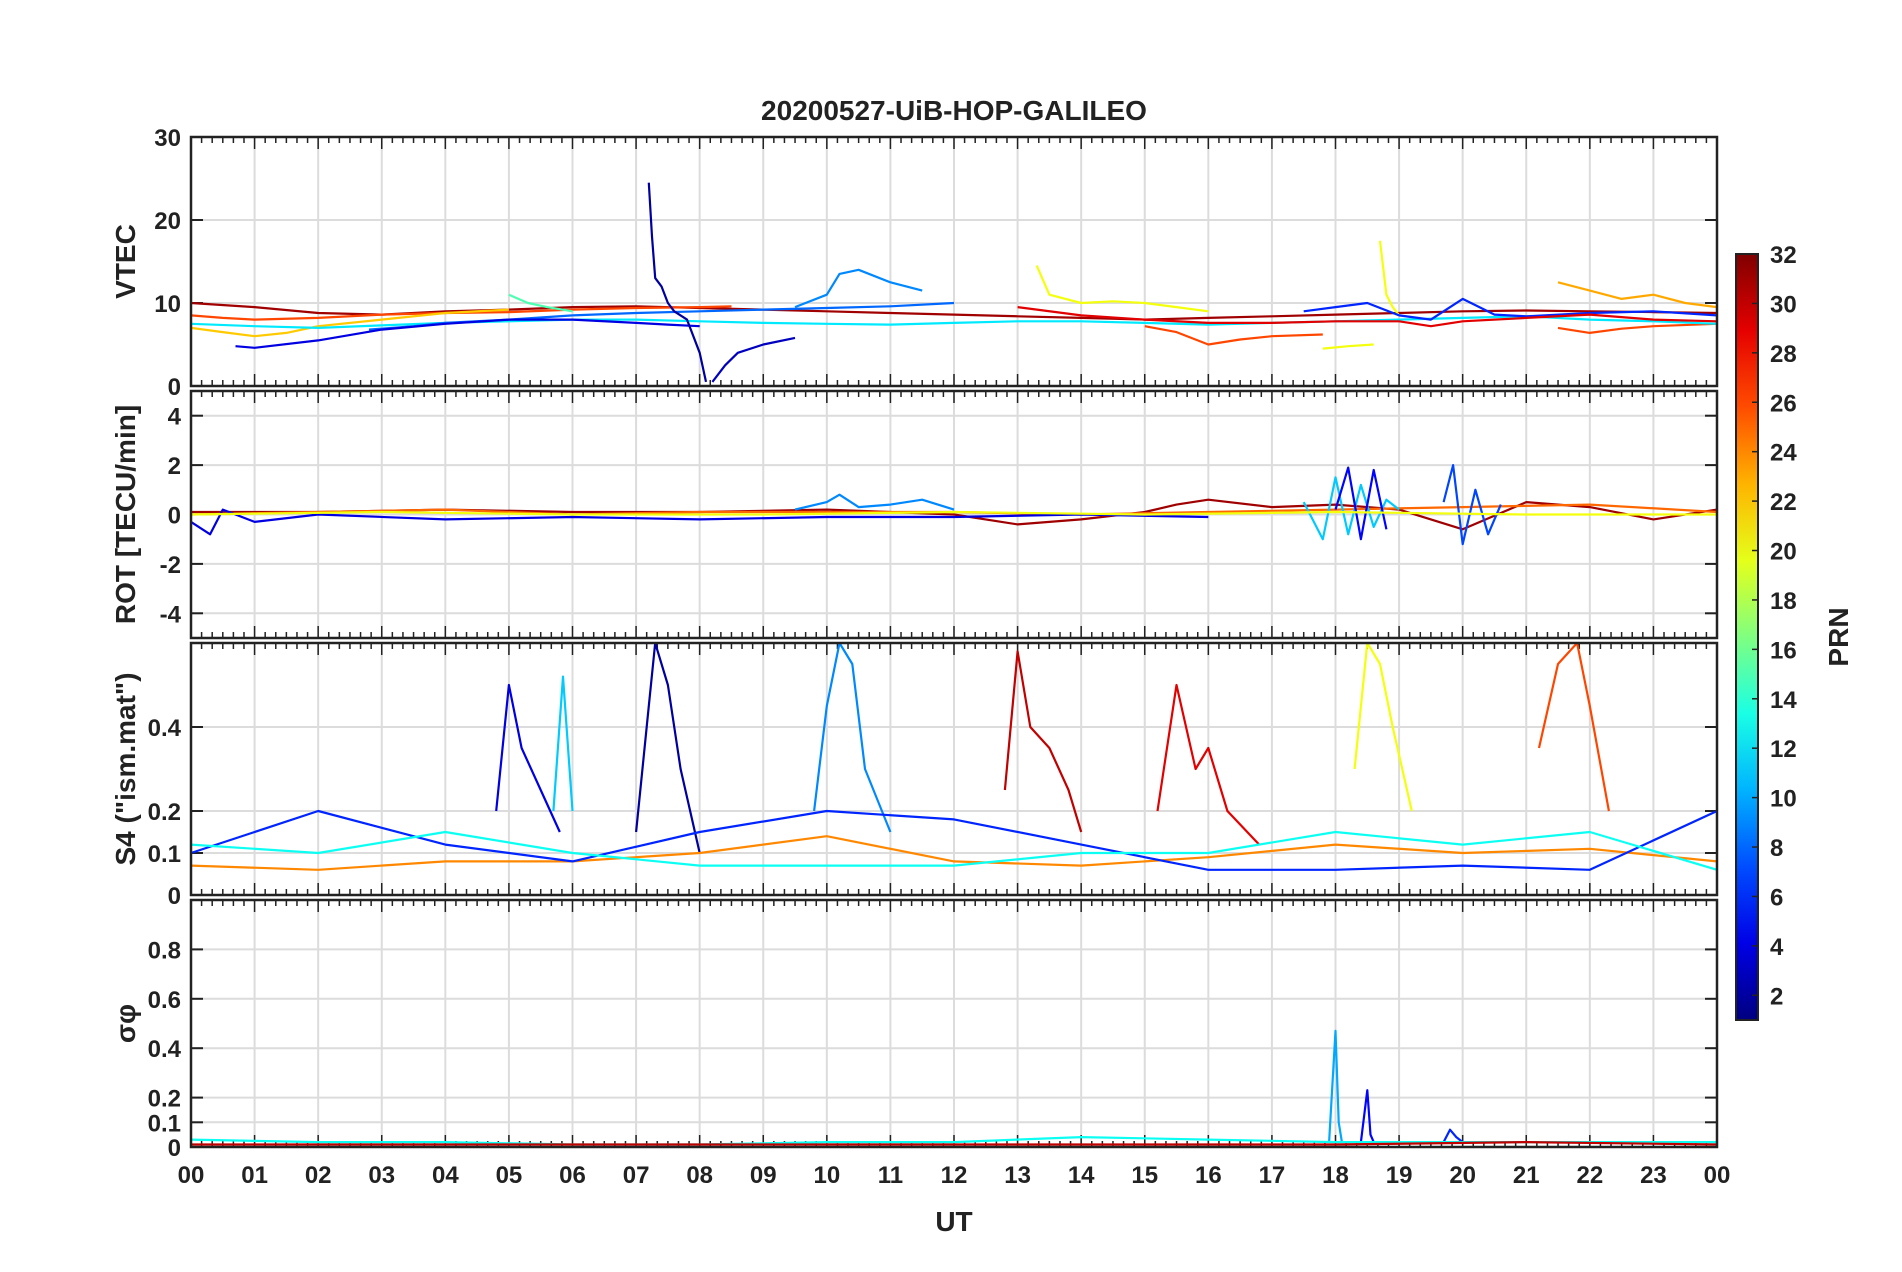 This screenshot has width=1902, height=1272. I want to click on chart-title: 20200527-UiB-HOP-GALILEO, so click(954, 110).